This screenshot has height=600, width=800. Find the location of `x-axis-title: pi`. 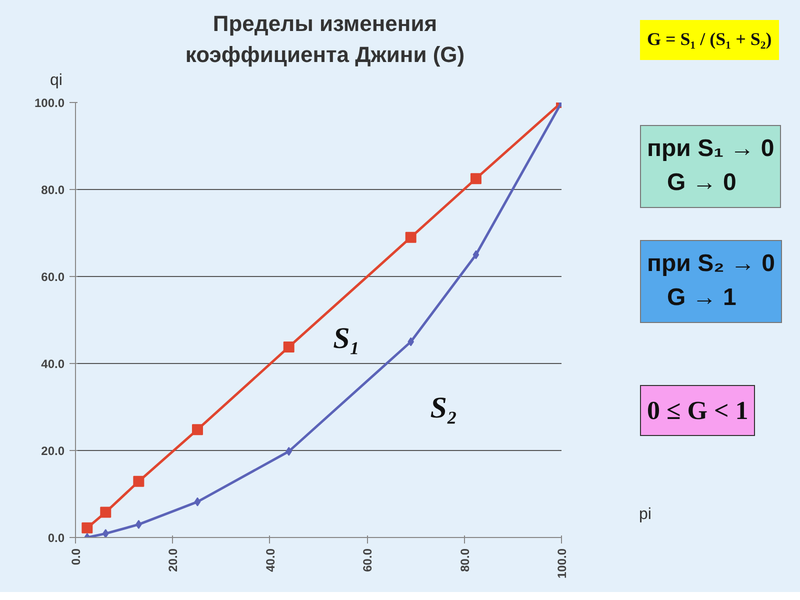

x-axis-title: pi is located at coordinates (645, 514).